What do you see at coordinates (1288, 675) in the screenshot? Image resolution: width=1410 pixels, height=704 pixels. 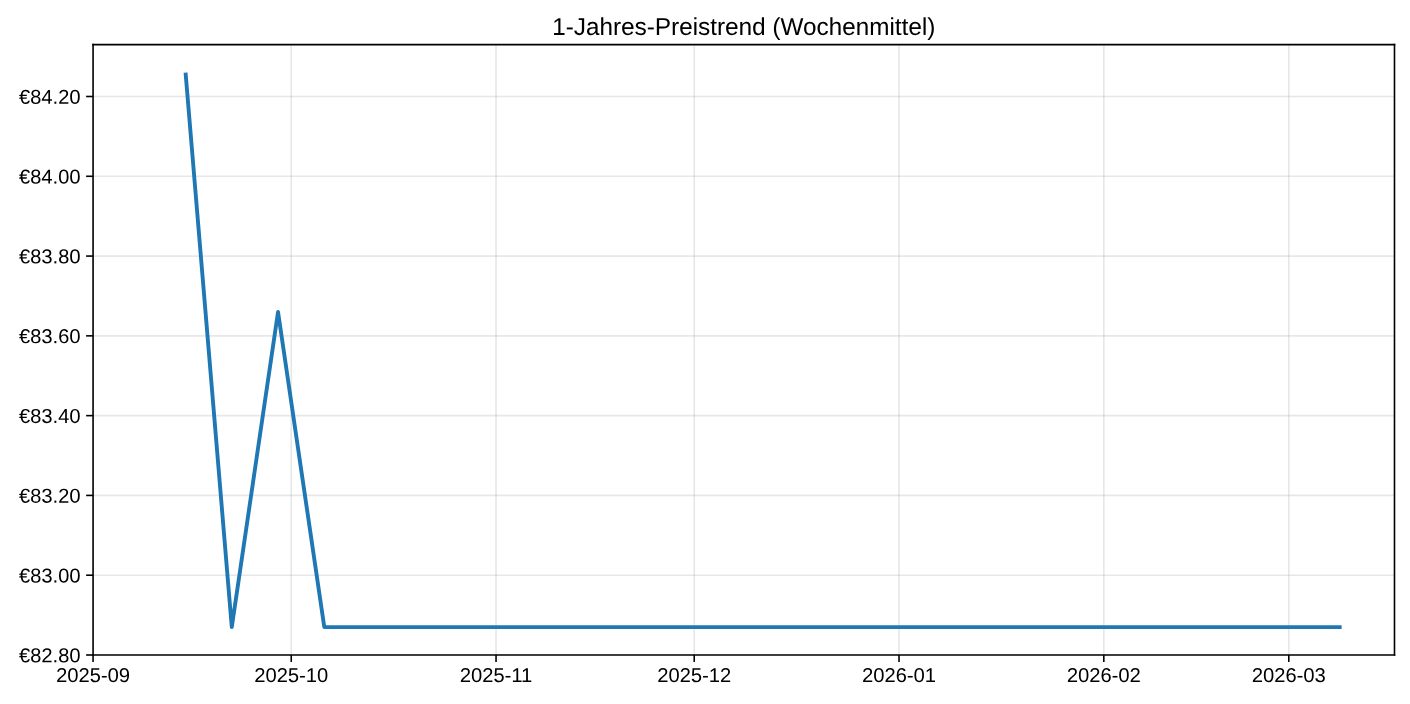 I see `x-tick-label: 2026-03` at bounding box center [1288, 675].